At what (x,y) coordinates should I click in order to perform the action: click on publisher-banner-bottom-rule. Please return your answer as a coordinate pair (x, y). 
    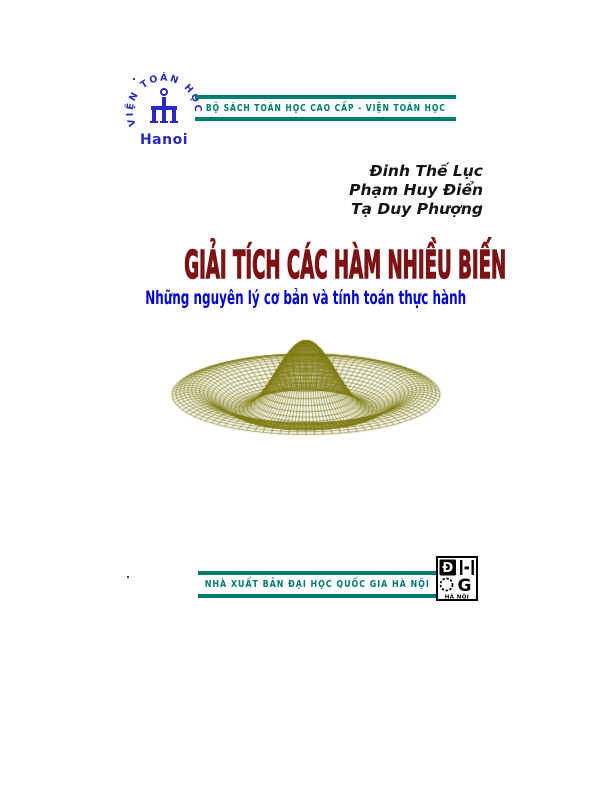
    Looking at the image, I should click on (317, 596).